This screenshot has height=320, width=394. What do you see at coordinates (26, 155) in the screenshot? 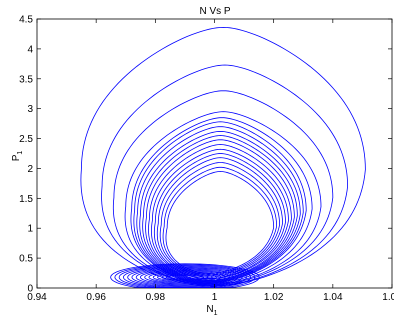
I see `y-tick-labels: 0 0.5 1 1.5 2 2.5 3 3.5 4 4.5` at bounding box center [26, 155].